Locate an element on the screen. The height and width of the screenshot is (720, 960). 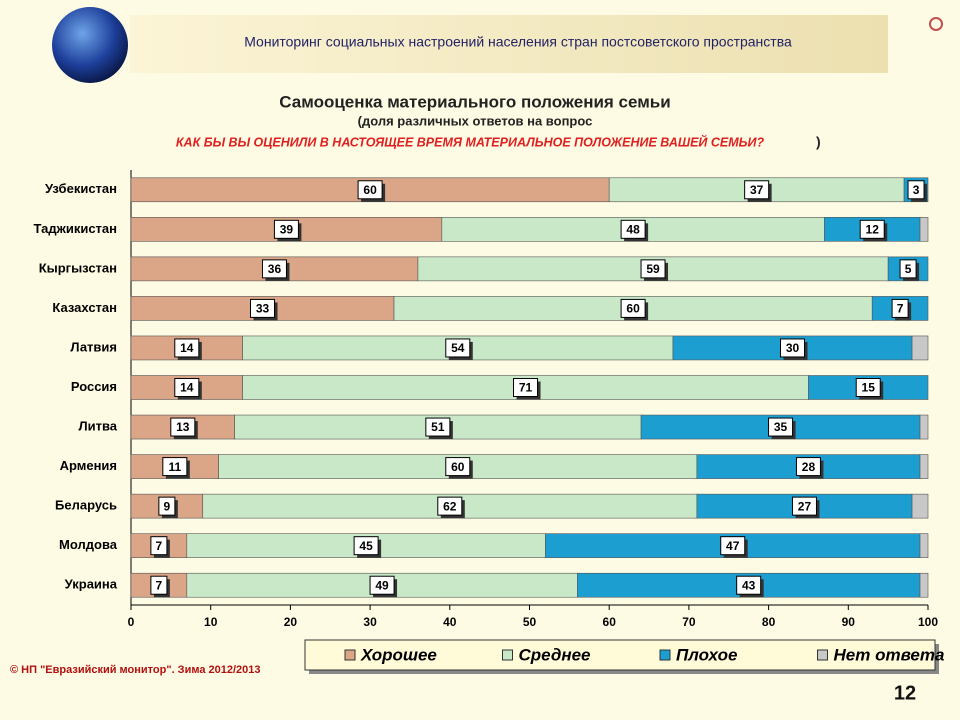
header-band is located at coordinates (509, 44).